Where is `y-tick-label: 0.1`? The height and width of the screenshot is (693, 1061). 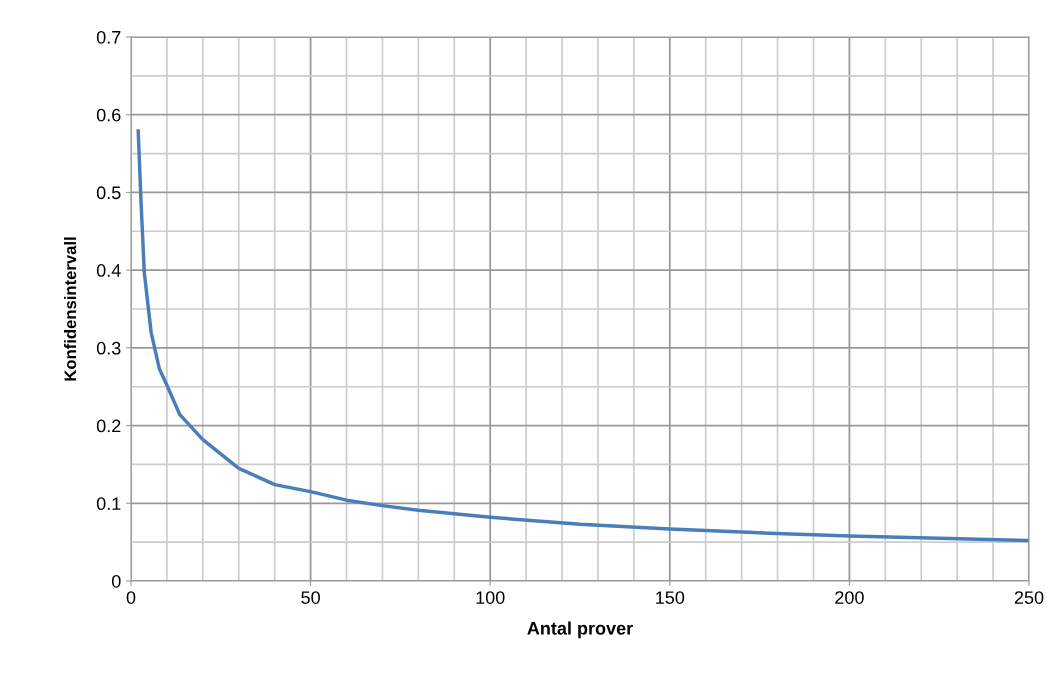
y-tick-label: 0.1 is located at coordinates (108, 504).